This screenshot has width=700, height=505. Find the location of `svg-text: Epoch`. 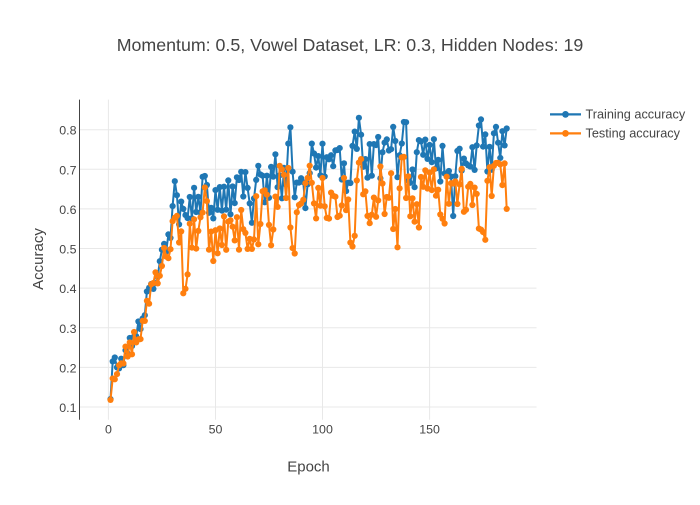

svg-text: Epoch is located at coordinates (308, 467).